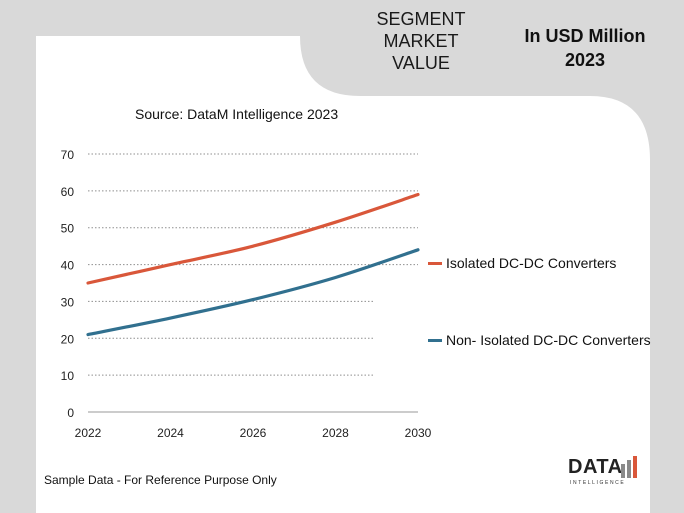 This screenshot has width=684, height=513. Describe the element at coordinates (237, 114) in the screenshot. I see `source-label: Source: DataM Intelligence 2023` at that location.